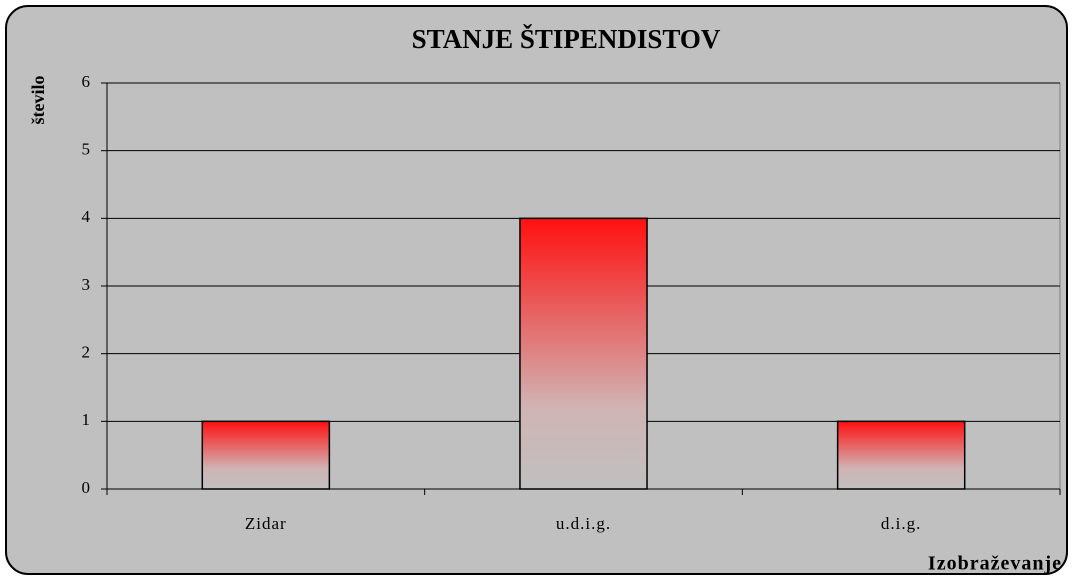 The height and width of the screenshot is (580, 1073). I want to click on y-axis-label: število, so click(38, 100).